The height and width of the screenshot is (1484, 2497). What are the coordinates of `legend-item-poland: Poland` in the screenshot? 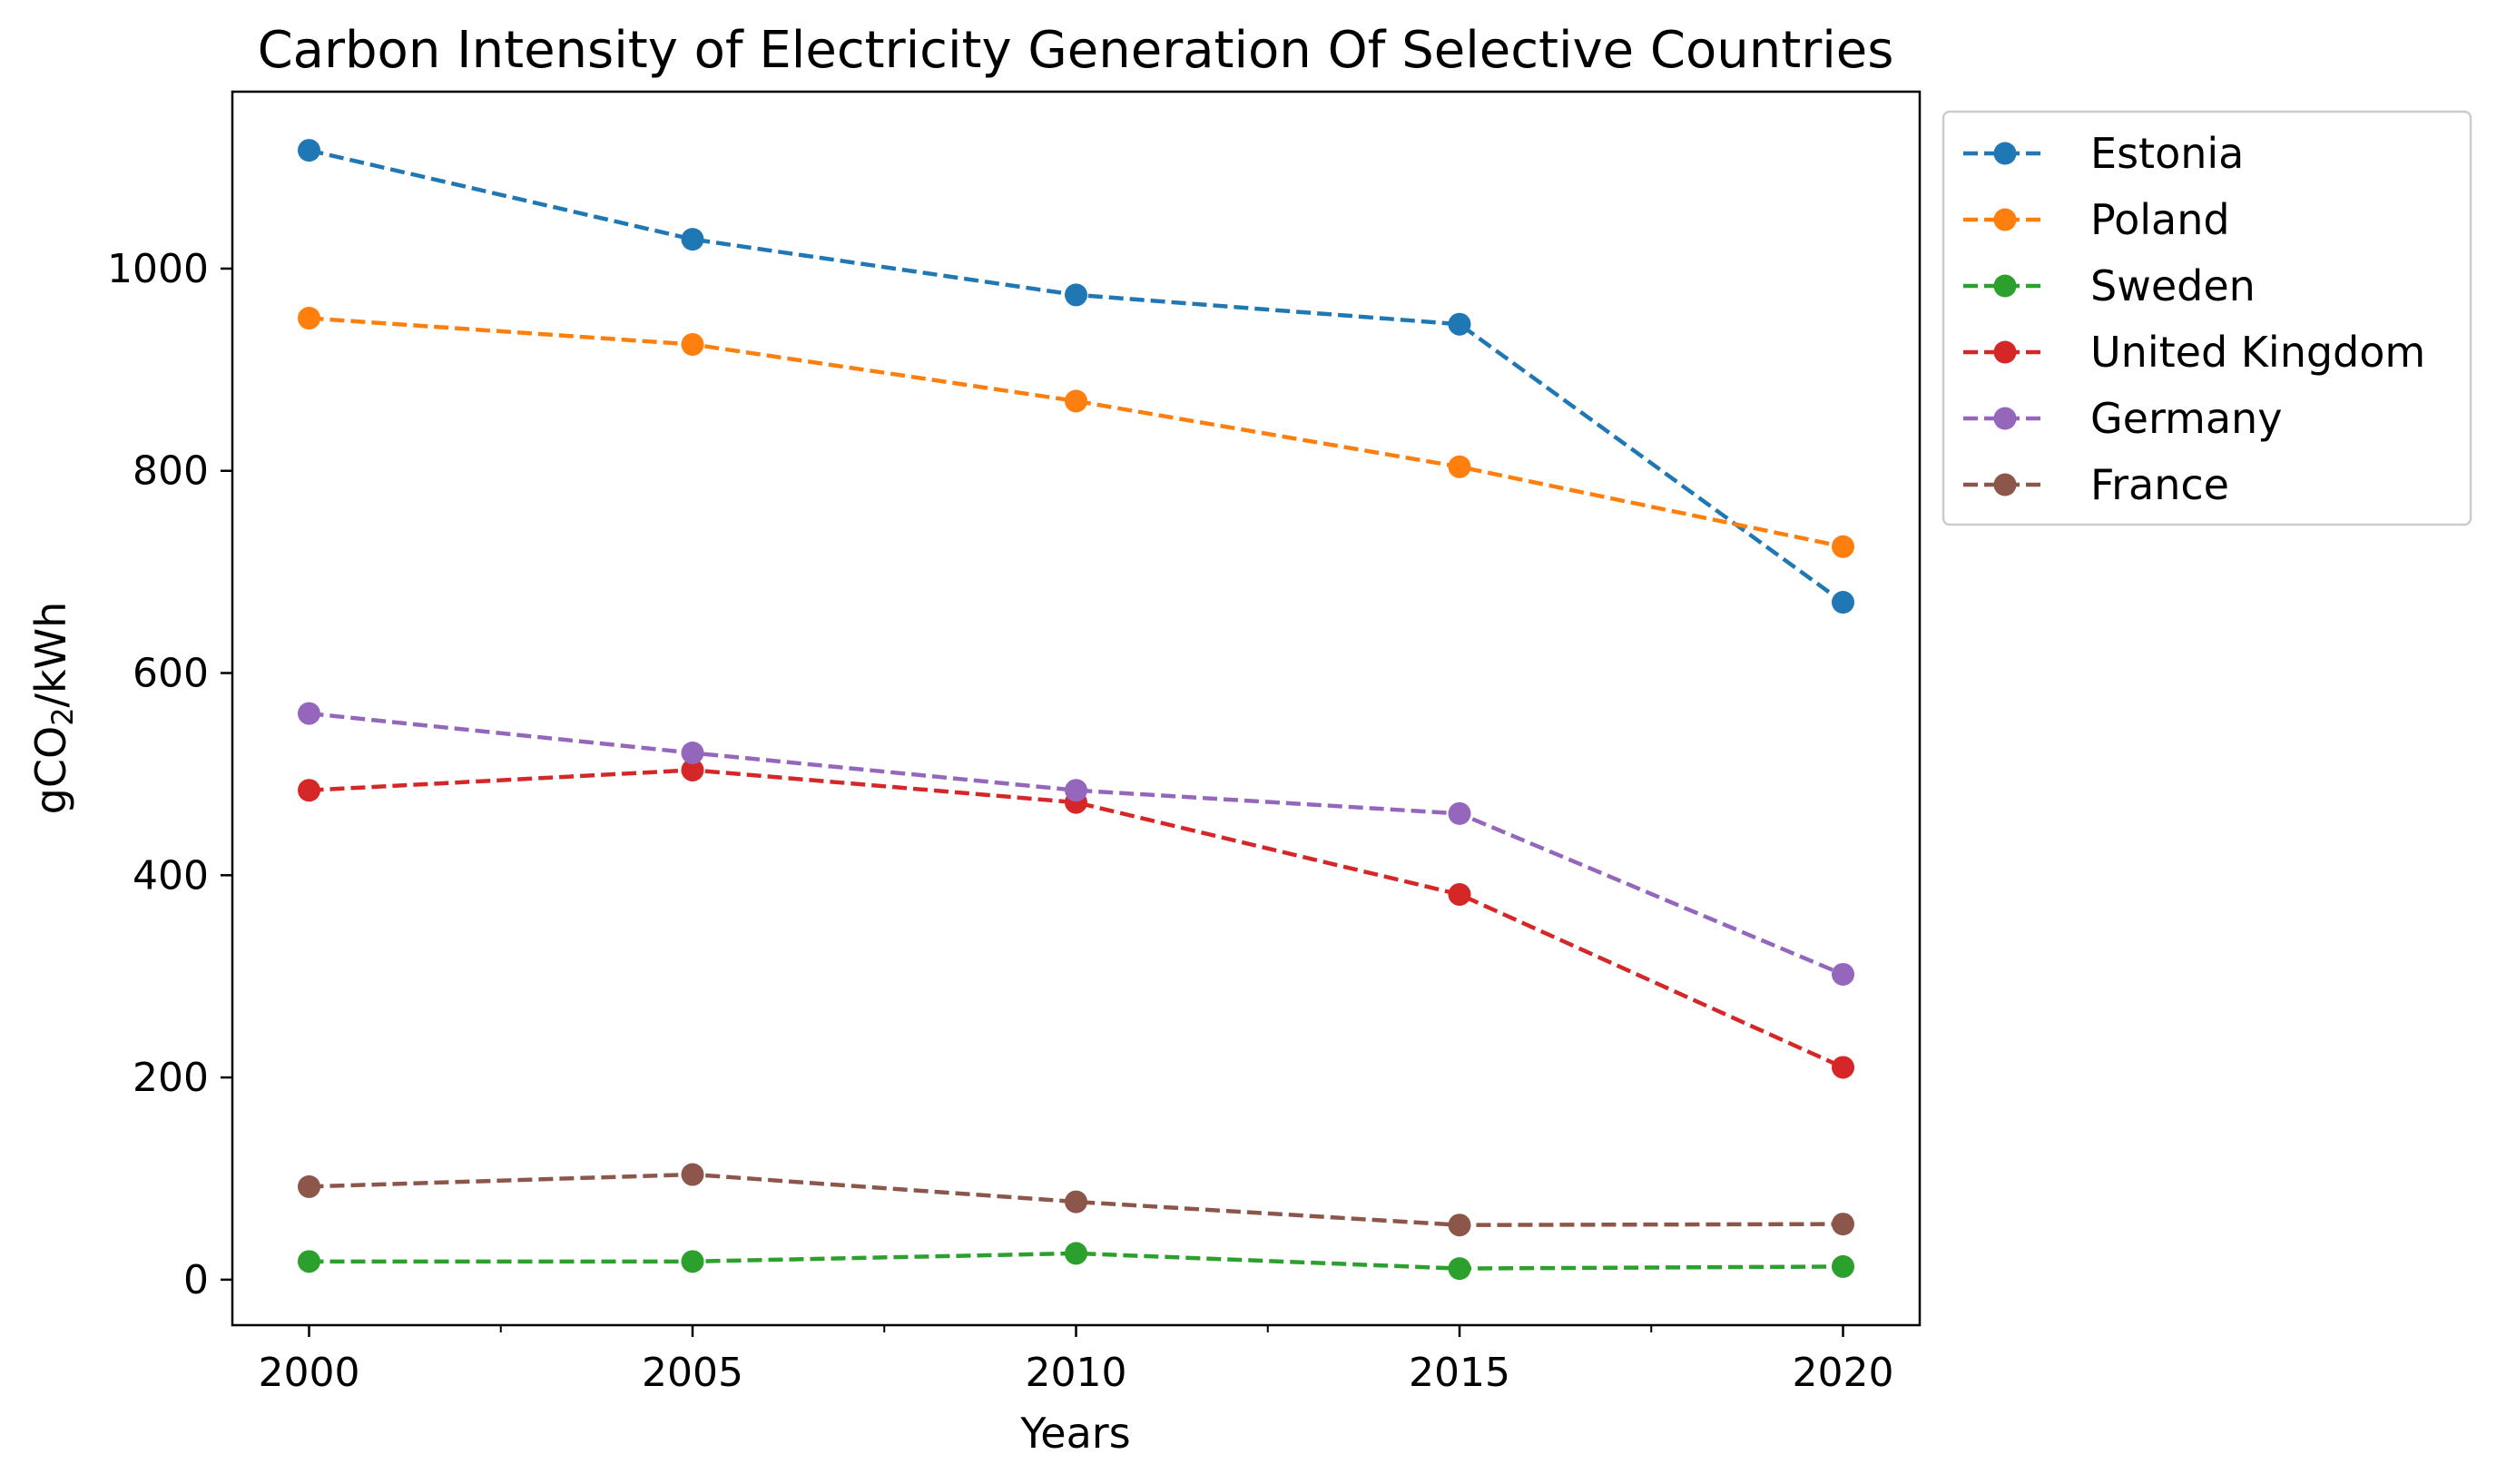 It's located at (2096, 219).